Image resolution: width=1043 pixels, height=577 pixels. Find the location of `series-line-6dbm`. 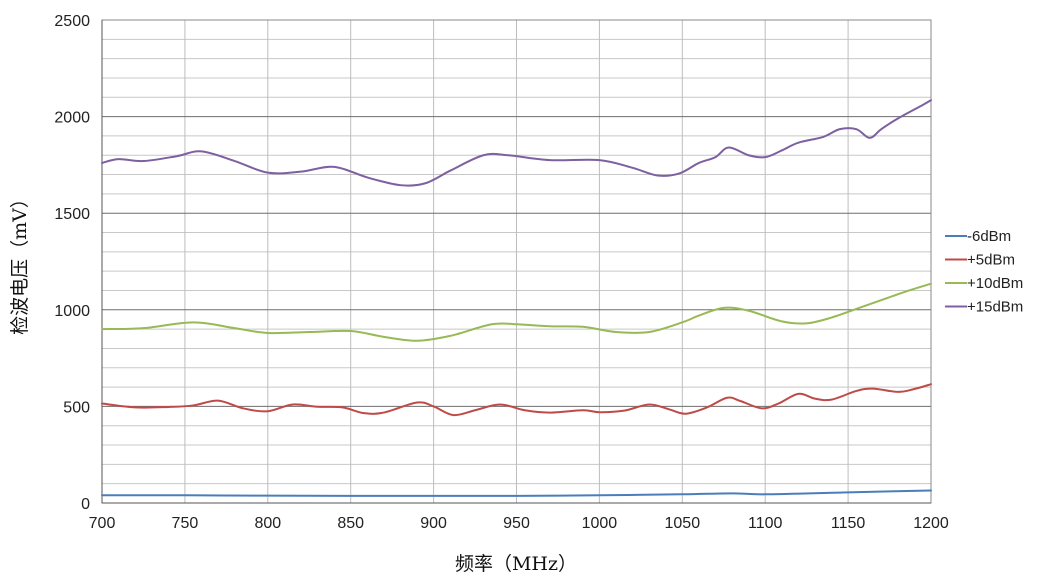

series-line-6dbm is located at coordinates (516, 493).